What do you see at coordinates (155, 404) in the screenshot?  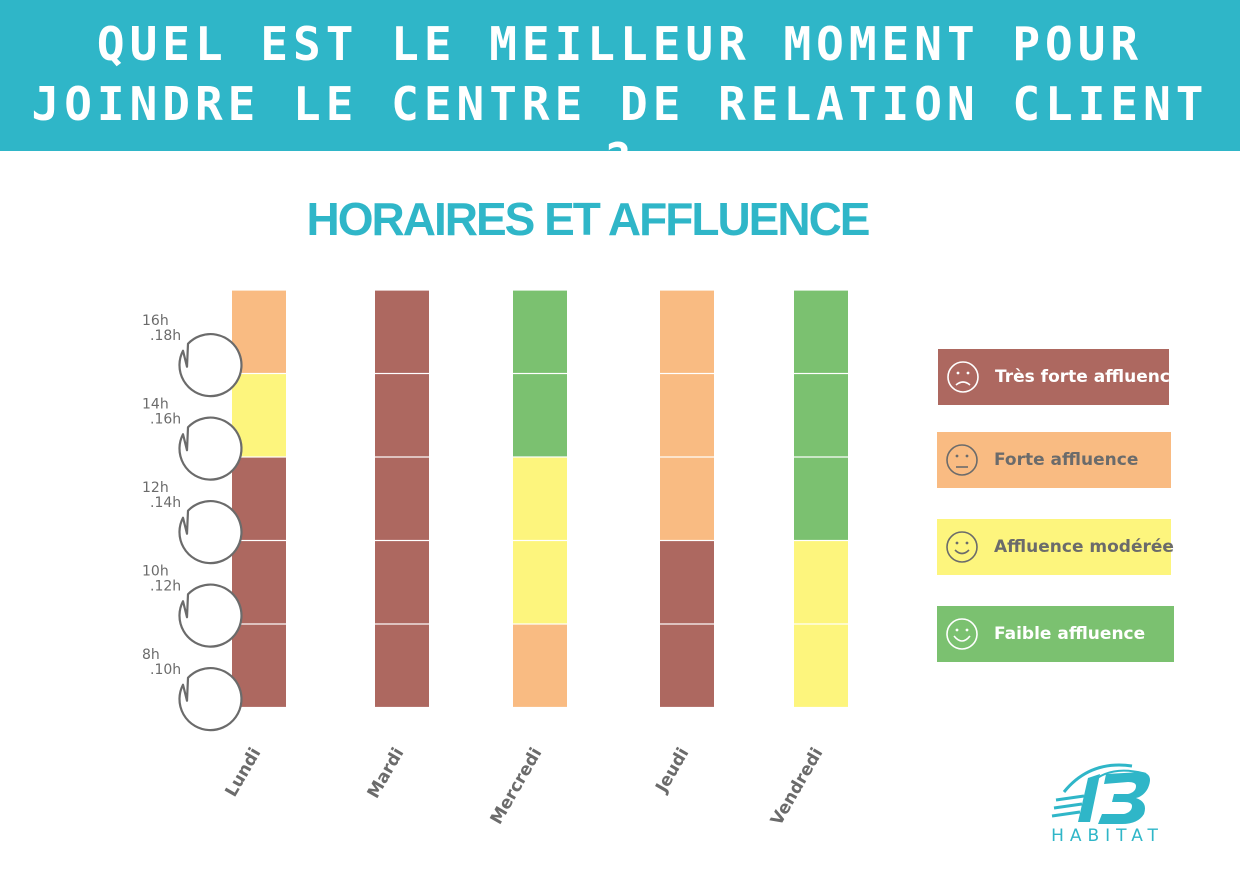 I see `time-slot-start: 14h` at bounding box center [155, 404].